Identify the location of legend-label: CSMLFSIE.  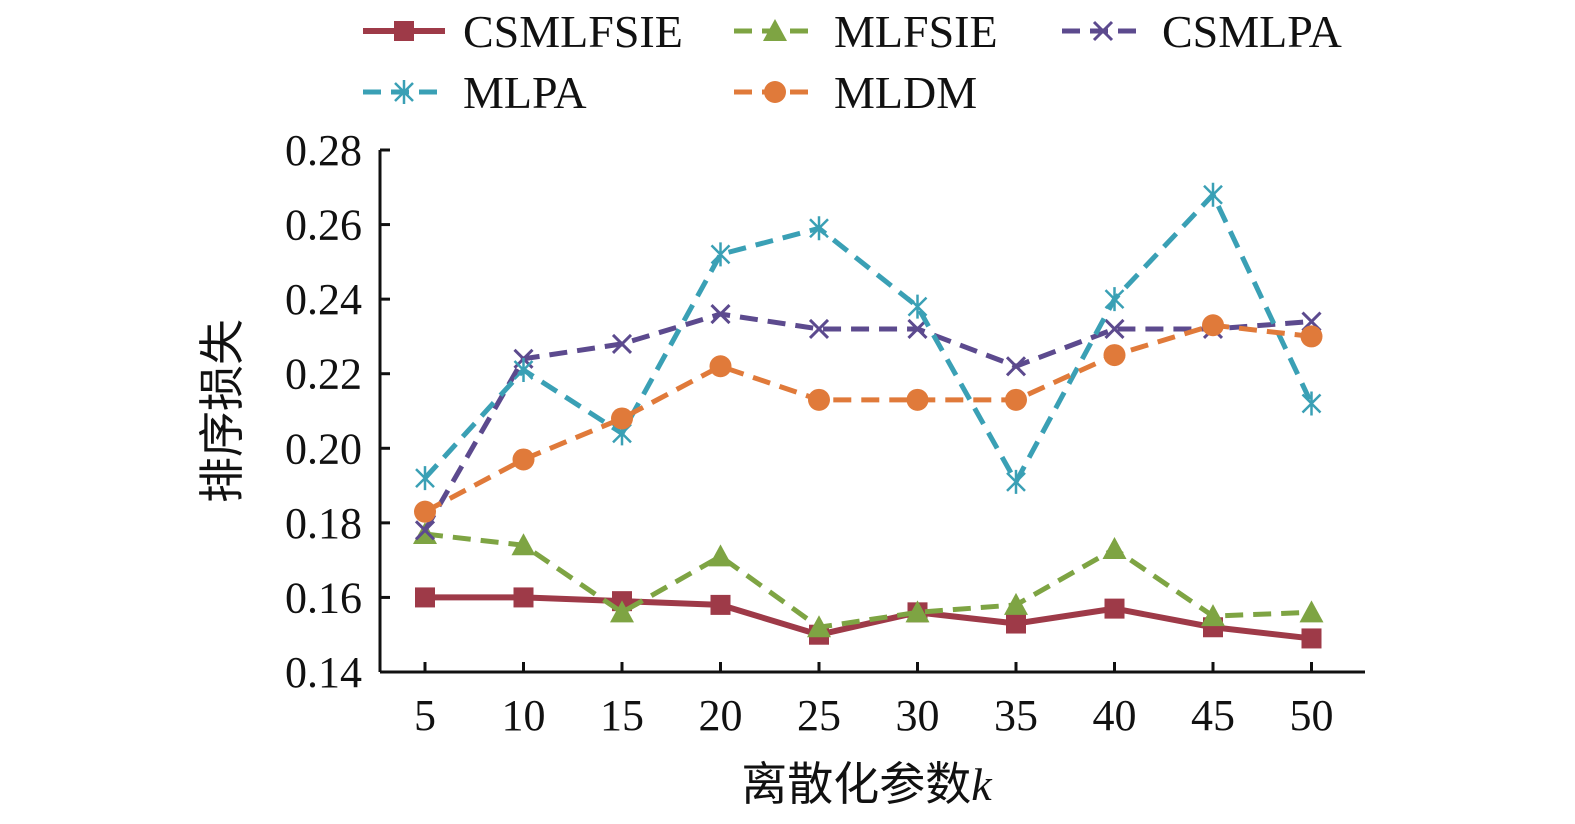
(573, 31).